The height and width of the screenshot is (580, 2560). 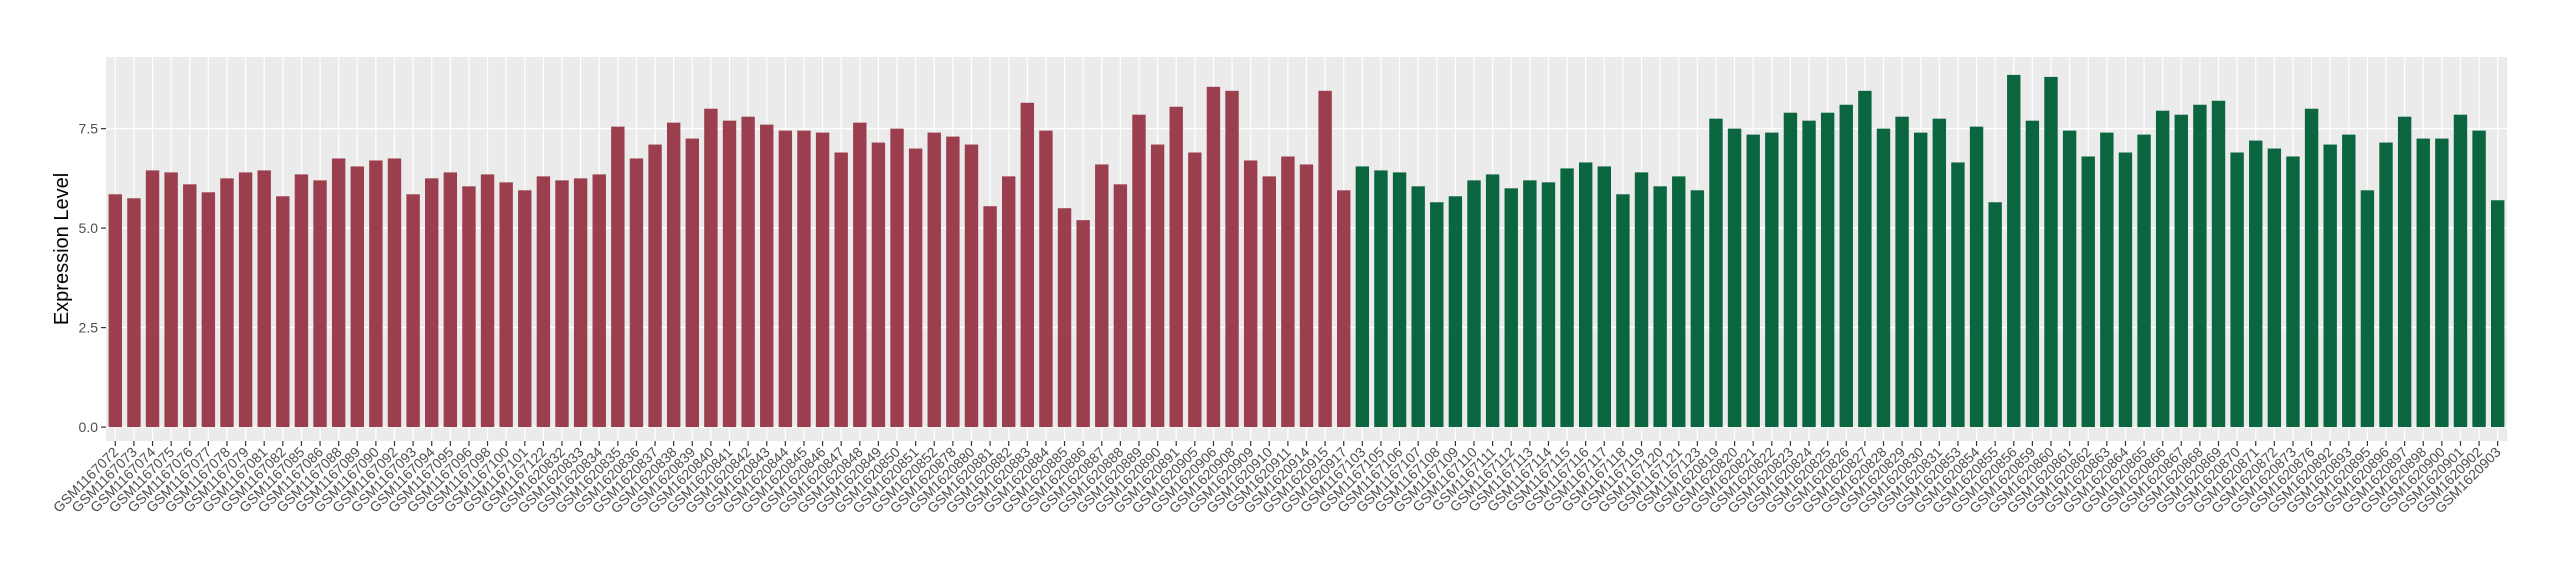 What do you see at coordinates (89, 129) in the screenshot?
I see `y-tick-label: 7.5` at bounding box center [89, 129].